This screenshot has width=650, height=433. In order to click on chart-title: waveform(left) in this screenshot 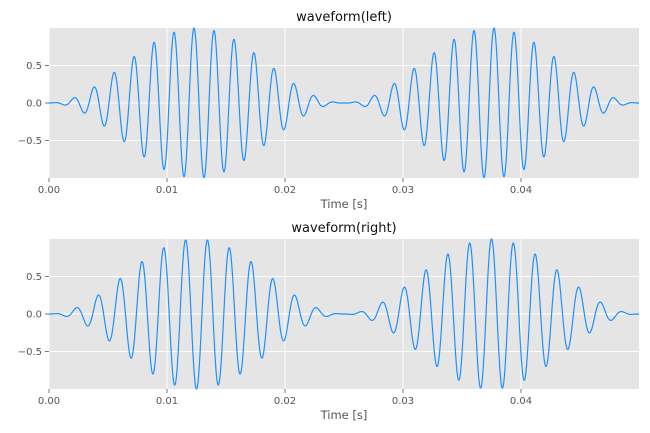, I will do `click(344, 17)`.